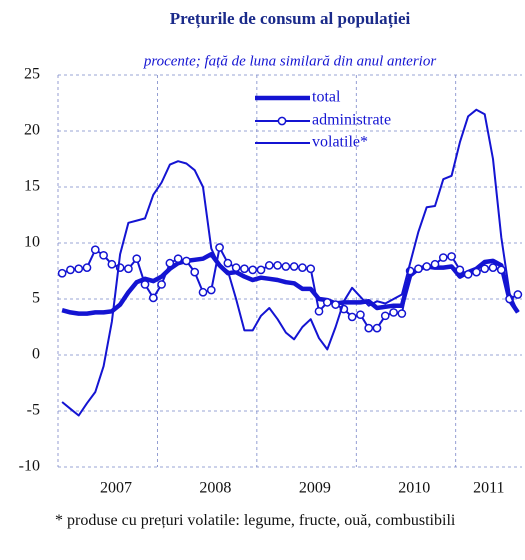 Image resolution: width=525 pixels, height=560 pixels. What do you see at coordinates (32, 74) in the screenshot?
I see `y-tick-label: 25` at bounding box center [32, 74].